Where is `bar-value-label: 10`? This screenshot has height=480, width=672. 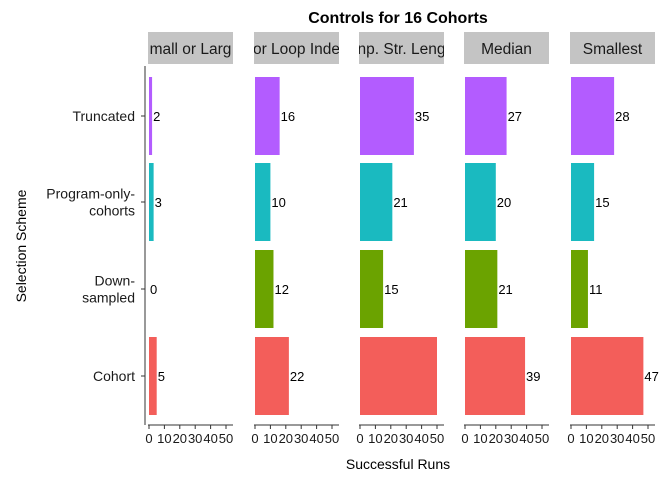
bar-value-label: 10 is located at coordinates (278, 202).